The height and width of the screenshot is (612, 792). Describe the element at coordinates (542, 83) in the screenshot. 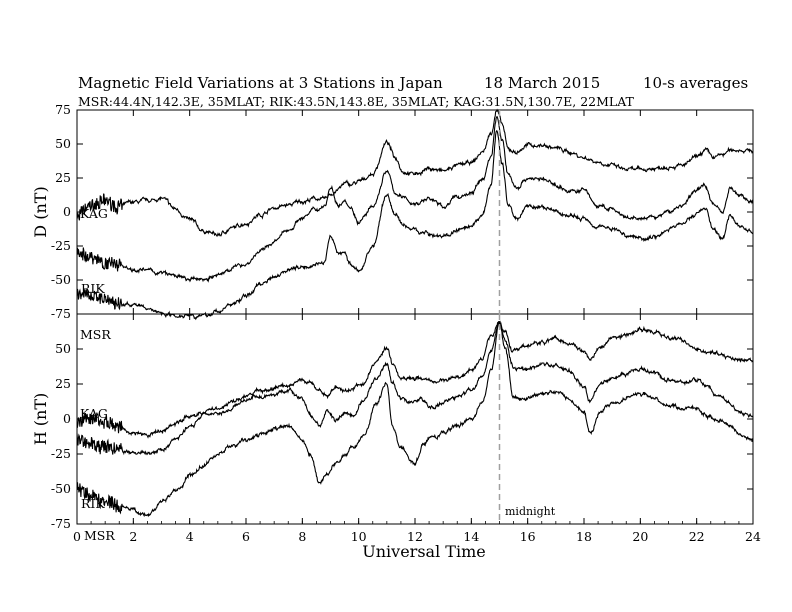

I see `chart-date: 18 March 2015` at that location.